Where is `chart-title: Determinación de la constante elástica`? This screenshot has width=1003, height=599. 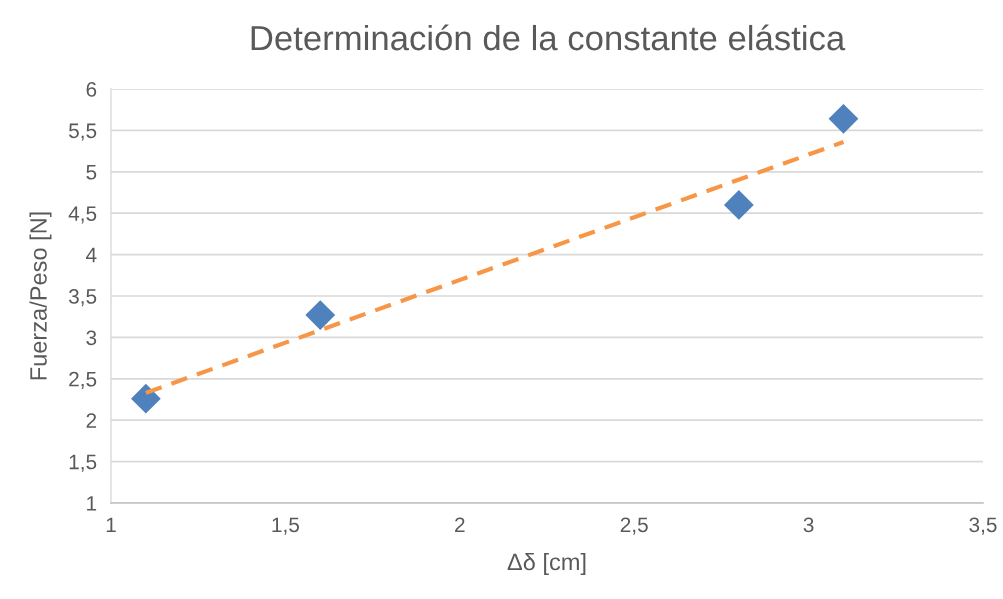
chart-title: Determinación de la constante elástica is located at coordinates (548, 37).